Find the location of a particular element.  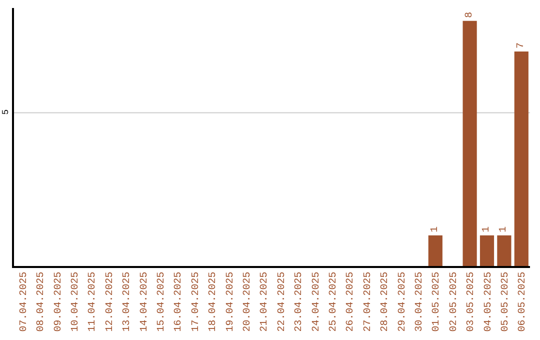

x-tick-label: 27.04.2025 is located at coordinates (368, 302).